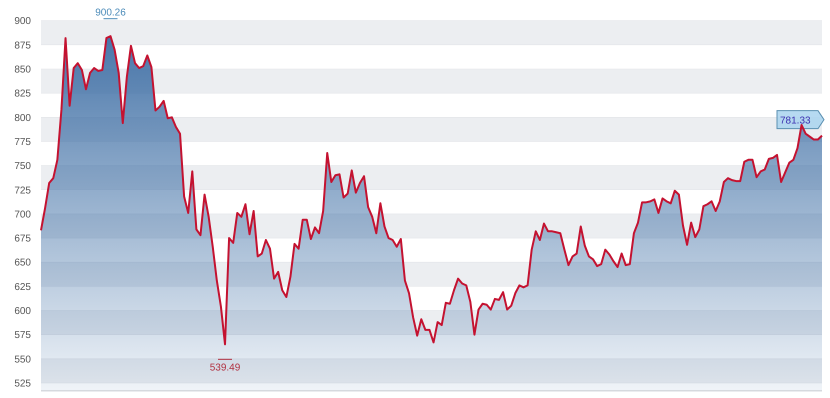 Image resolution: width=830 pixels, height=398 pixels. What do you see at coordinates (110, 13) in the screenshot?
I see `text: 900.26` at bounding box center [110, 13].